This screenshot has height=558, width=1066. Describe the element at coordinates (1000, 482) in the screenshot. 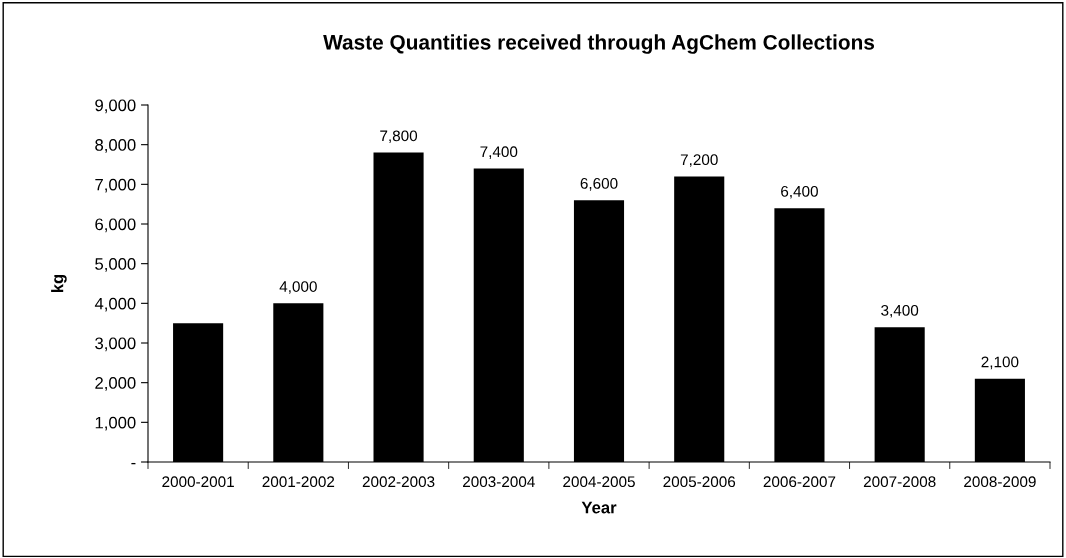

I see `x-tick-label: 2008-2009` at that location.